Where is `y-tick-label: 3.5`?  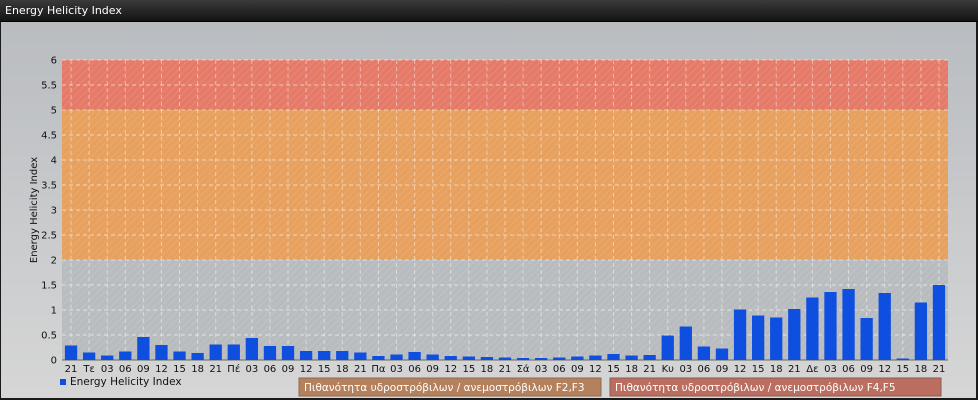
y-tick-label: 3.5 is located at coordinates (49, 186).